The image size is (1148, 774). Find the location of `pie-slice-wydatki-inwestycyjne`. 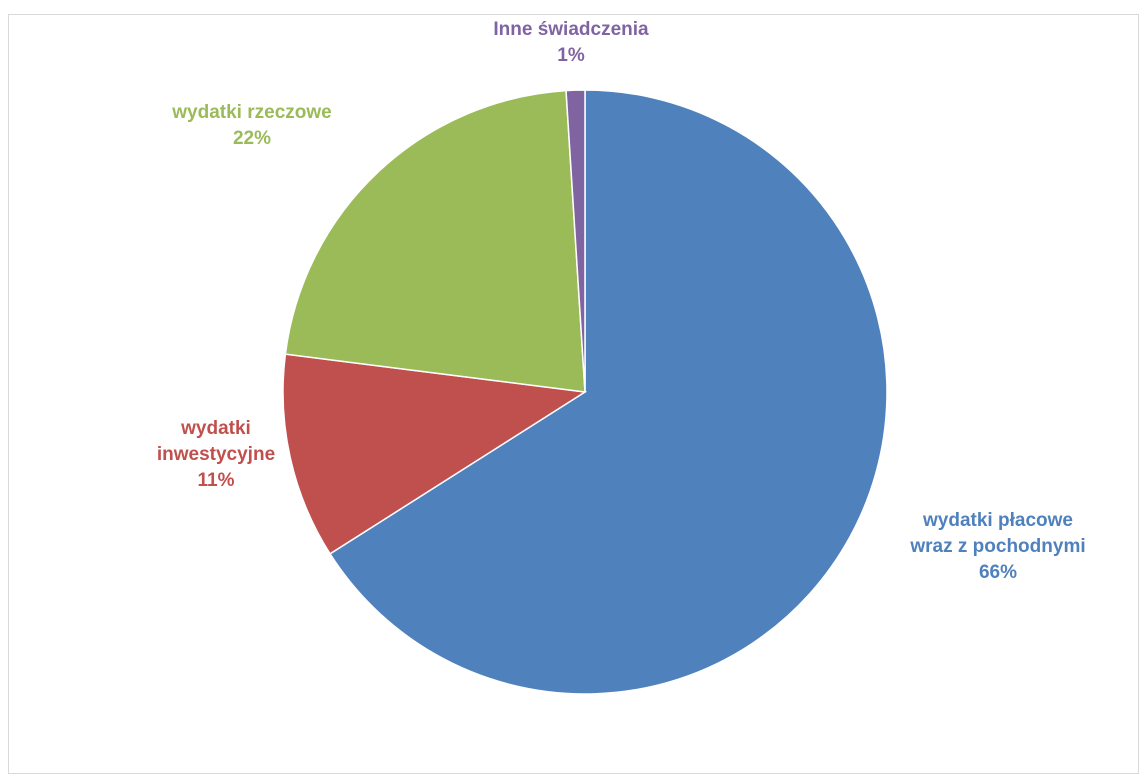

pie-slice-wydatki-inwestycyjne is located at coordinates (435, 454).